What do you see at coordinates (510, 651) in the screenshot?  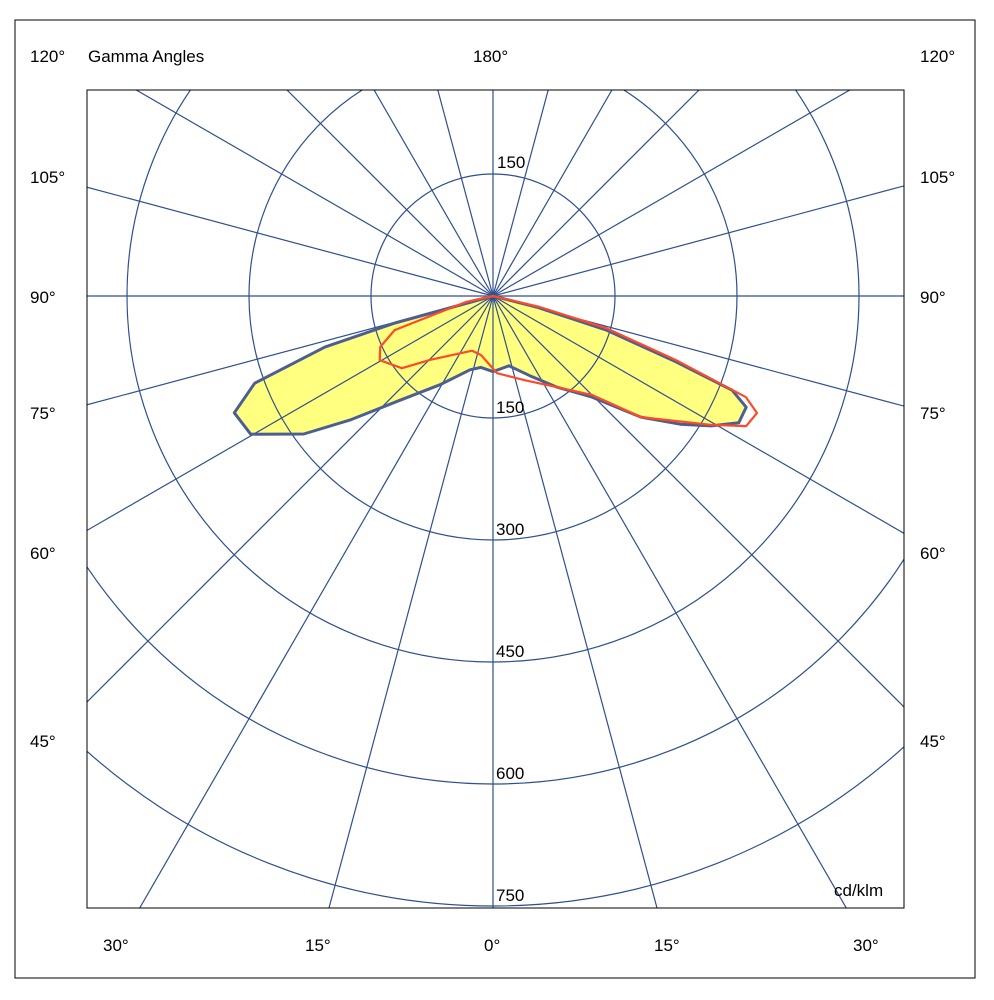 I see `radial-tick-label-450: 450` at bounding box center [510, 651].